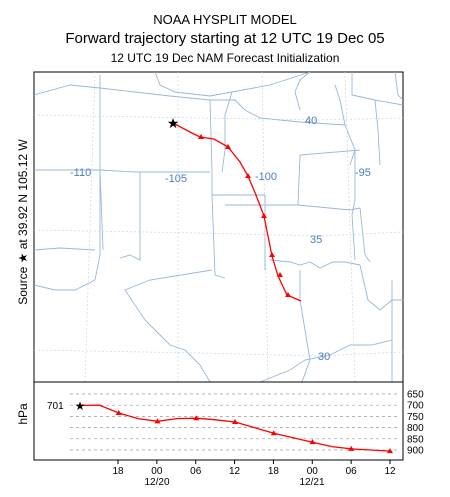 This screenshot has width=450, height=497. What do you see at coordinates (173, 124) in the screenshot?
I see `source-star-icon: ★` at bounding box center [173, 124].